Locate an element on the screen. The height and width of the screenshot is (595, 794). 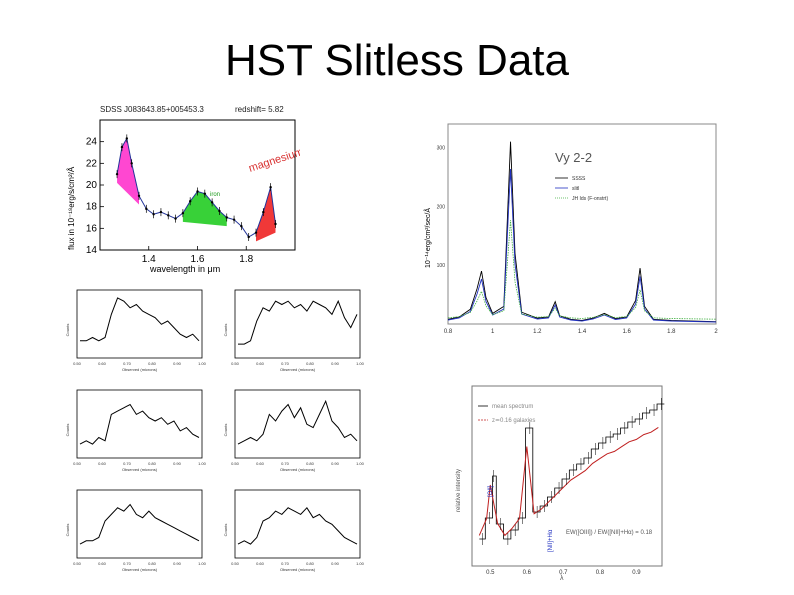
quasar-x-axis-label: wavelength in μm is located at coordinates (184, 269).